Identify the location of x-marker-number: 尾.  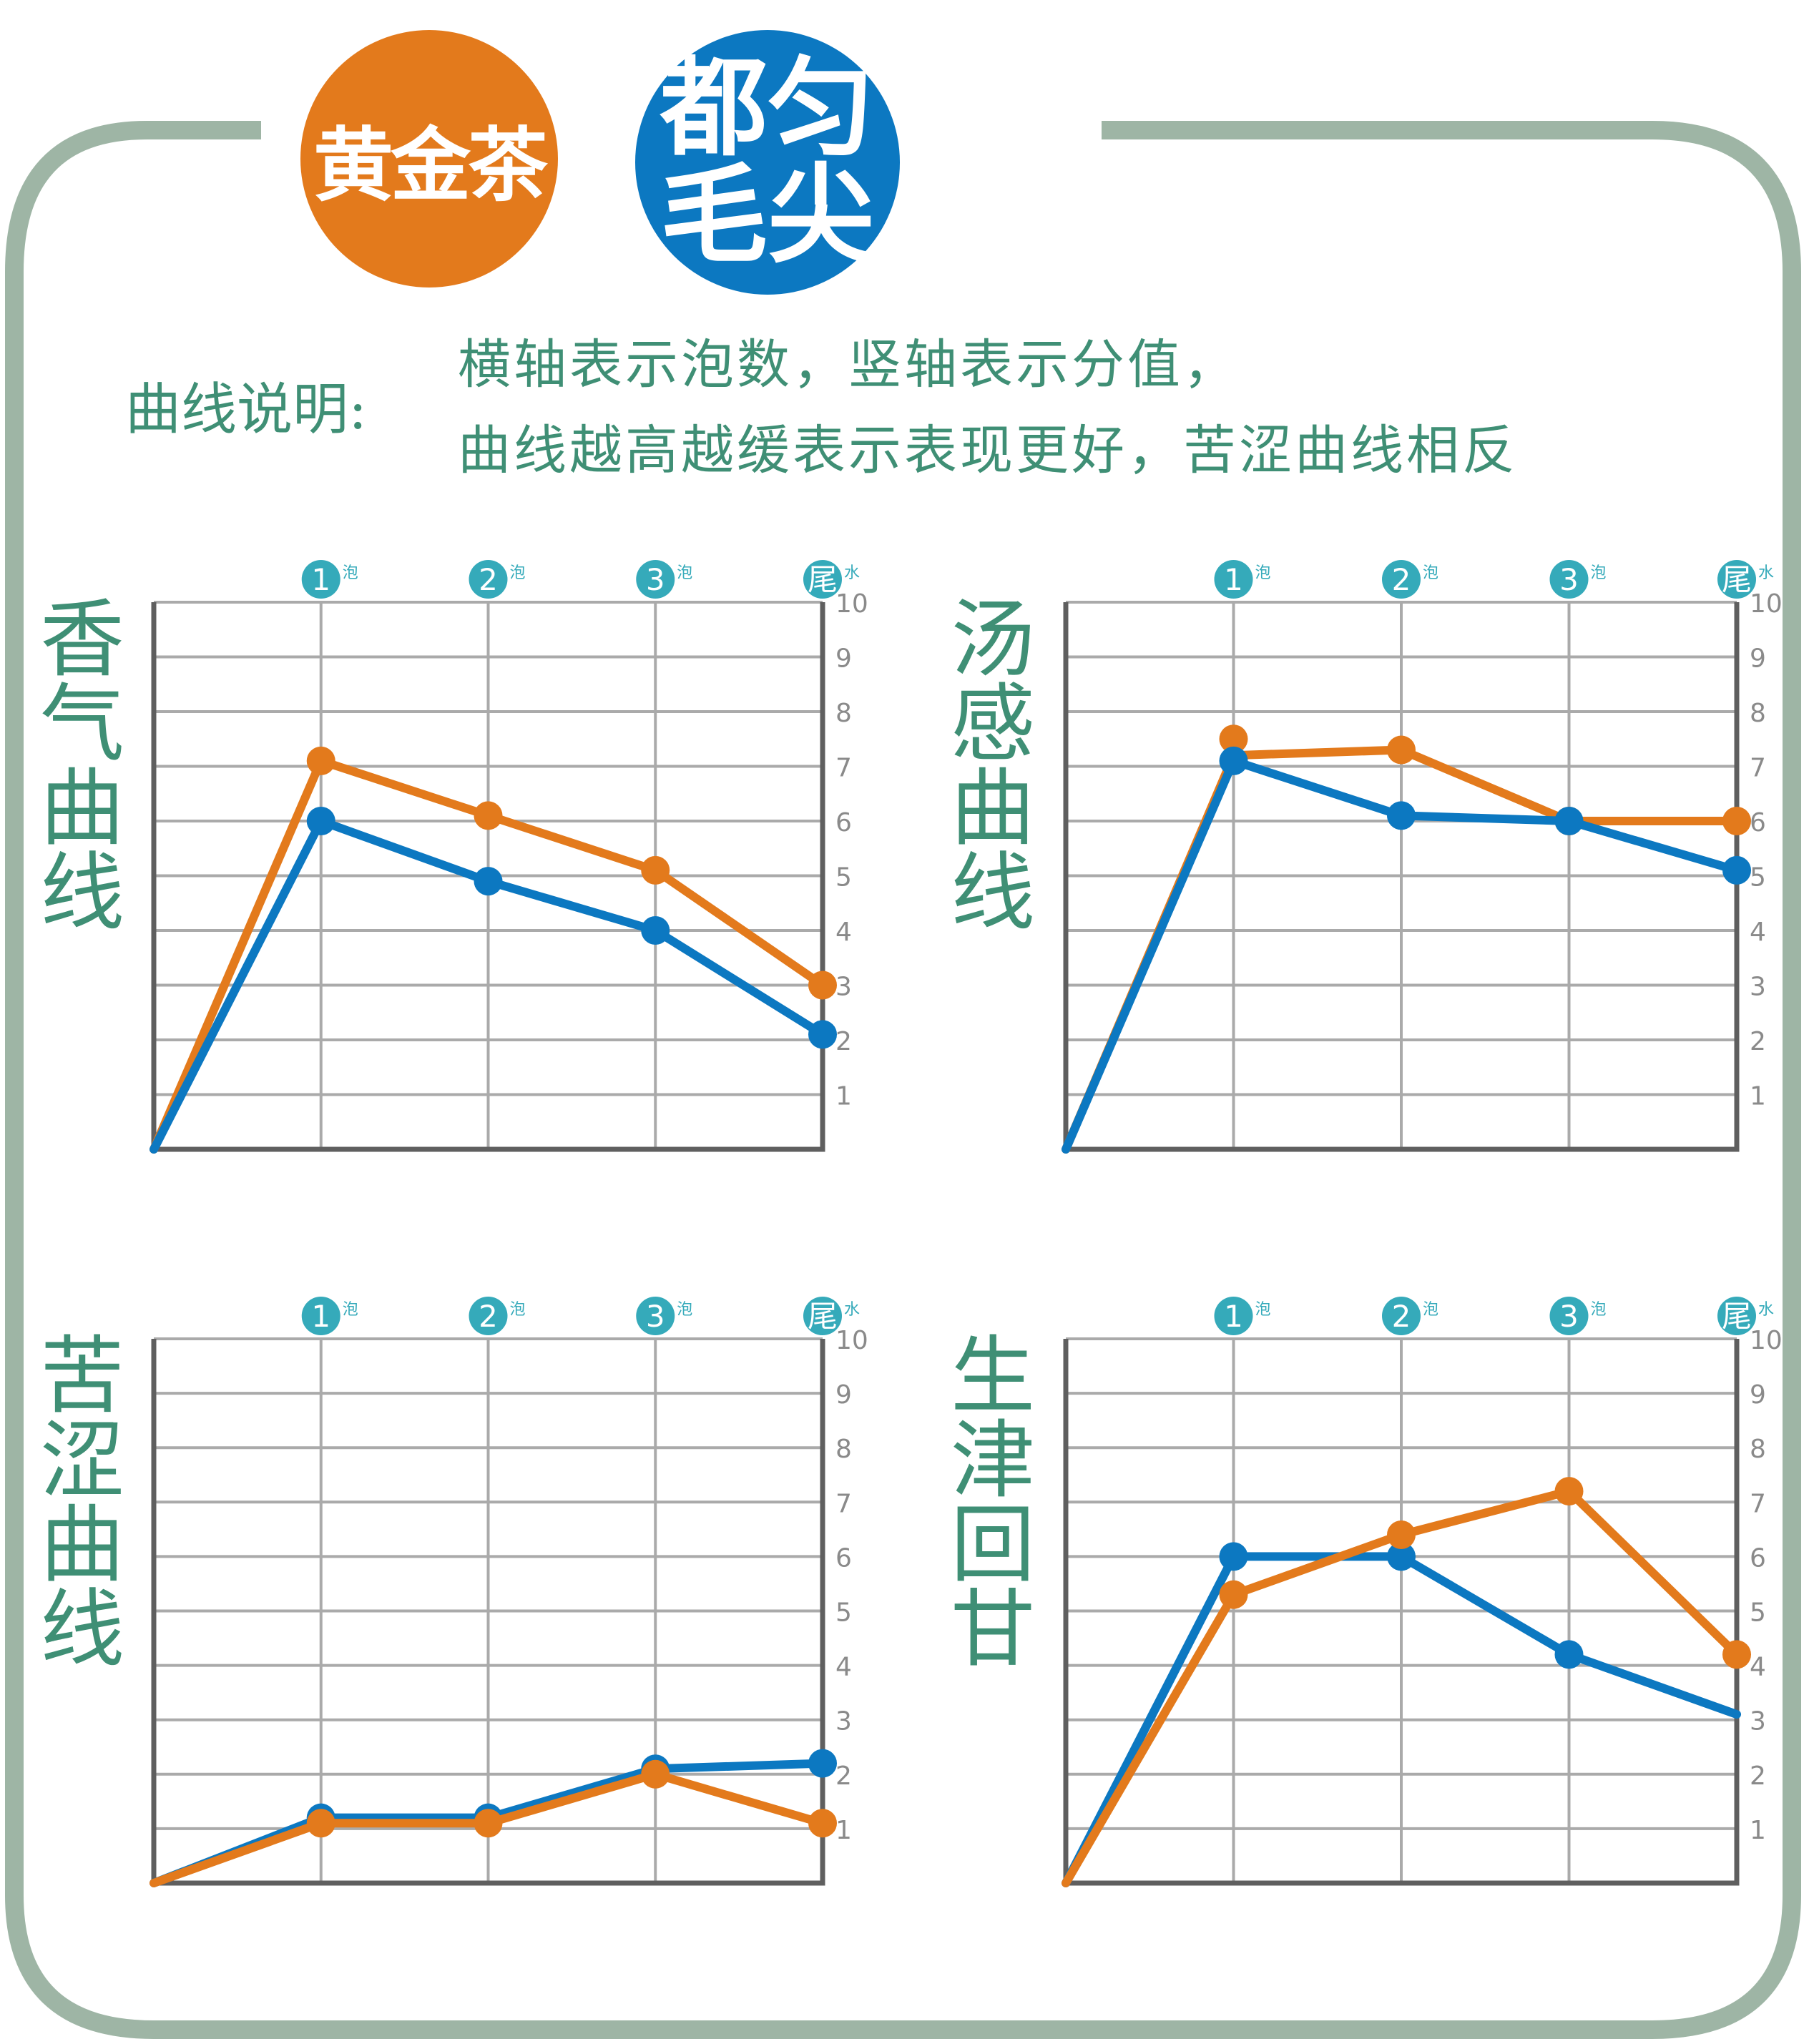
(1737, 579).